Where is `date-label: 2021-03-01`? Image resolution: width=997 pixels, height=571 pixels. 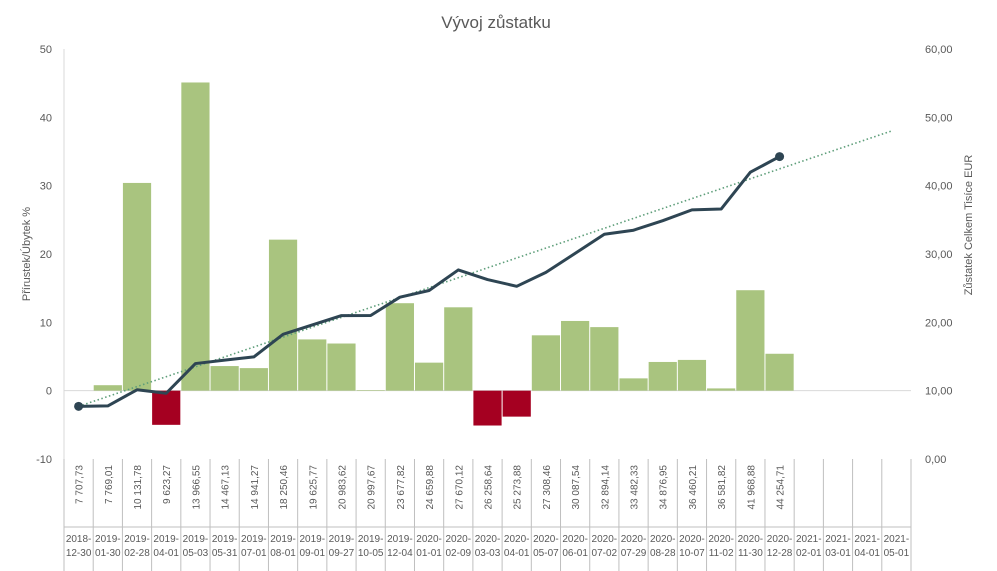 date-label: 2021-03-01 is located at coordinates (838, 546).